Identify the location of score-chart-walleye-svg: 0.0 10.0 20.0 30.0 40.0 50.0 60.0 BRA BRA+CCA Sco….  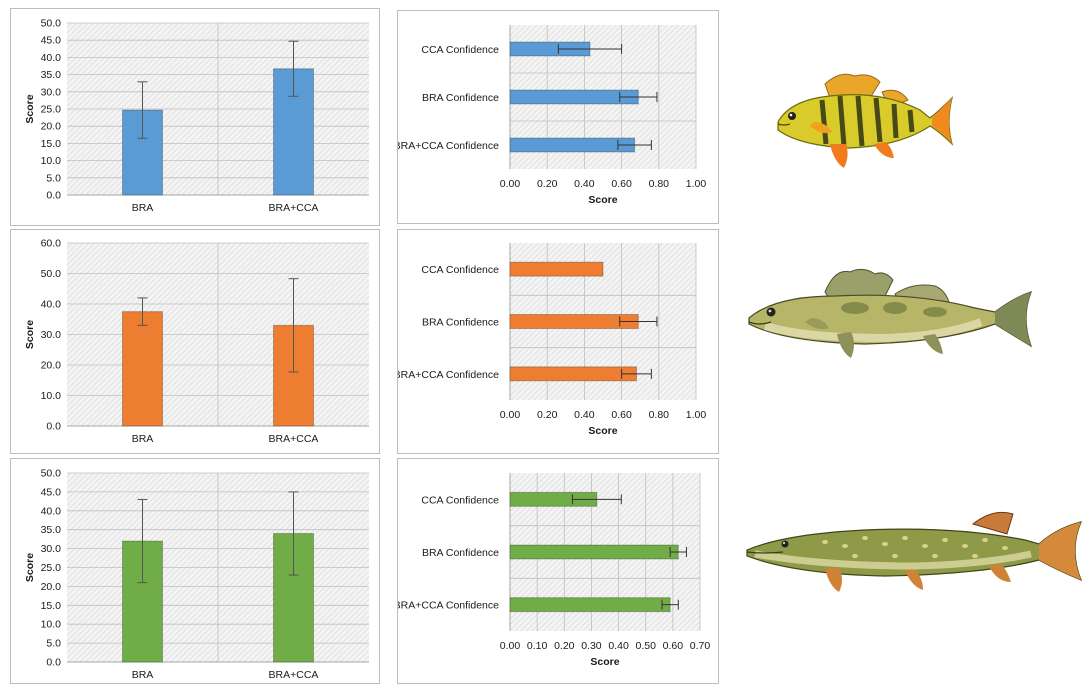
(196, 341).